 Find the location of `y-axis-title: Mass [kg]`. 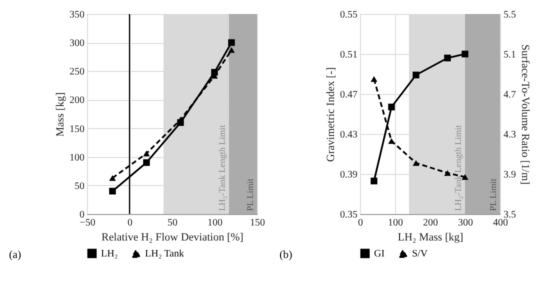

y-axis-title: Mass [kg] is located at coordinates (60, 114).